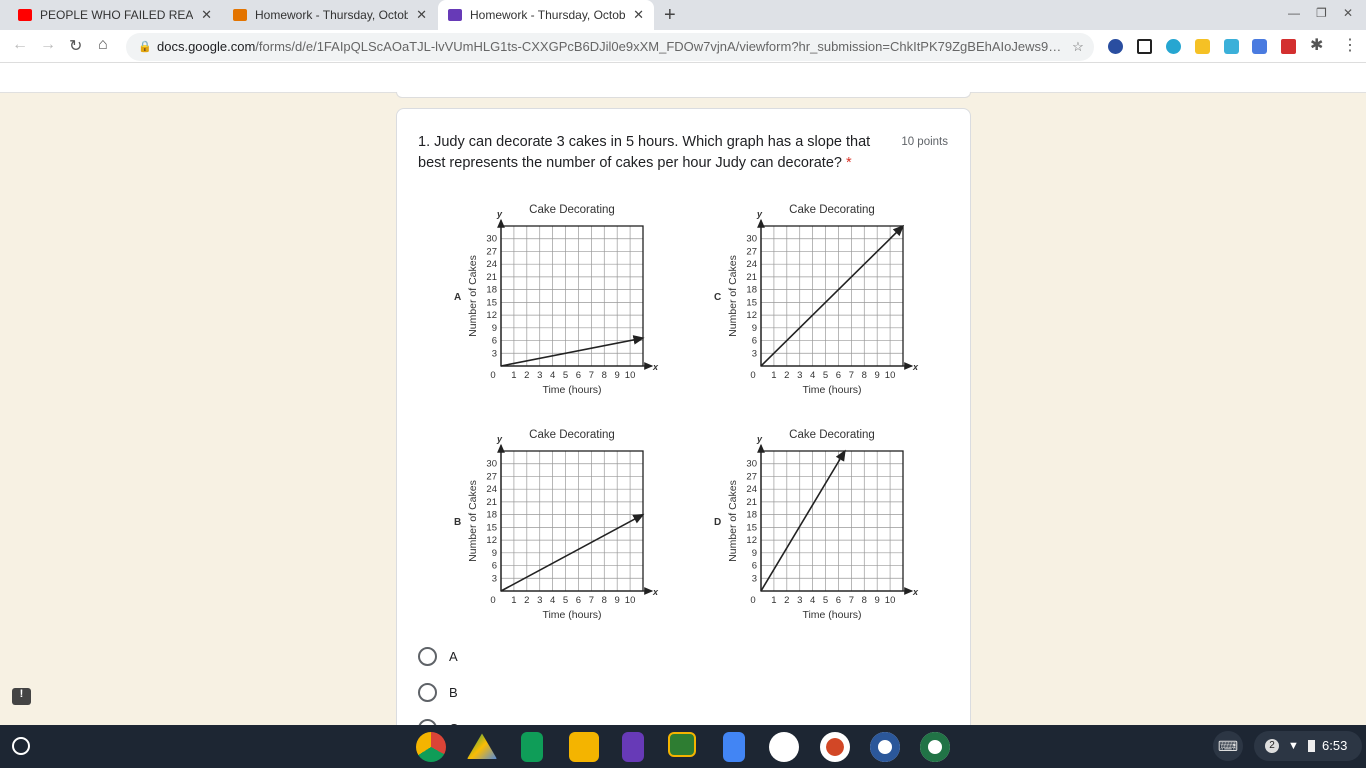 The image size is (1366, 768). Describe the element at coordinates (482, 746) in the screenshot. I see `drive-icon` at that location.